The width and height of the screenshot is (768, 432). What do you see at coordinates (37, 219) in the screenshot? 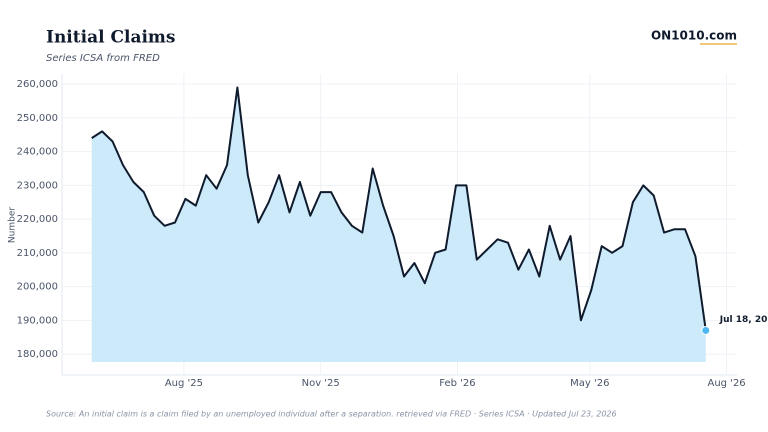
I see `y-tick-label: 220,000` at bounding box center [37, 219].